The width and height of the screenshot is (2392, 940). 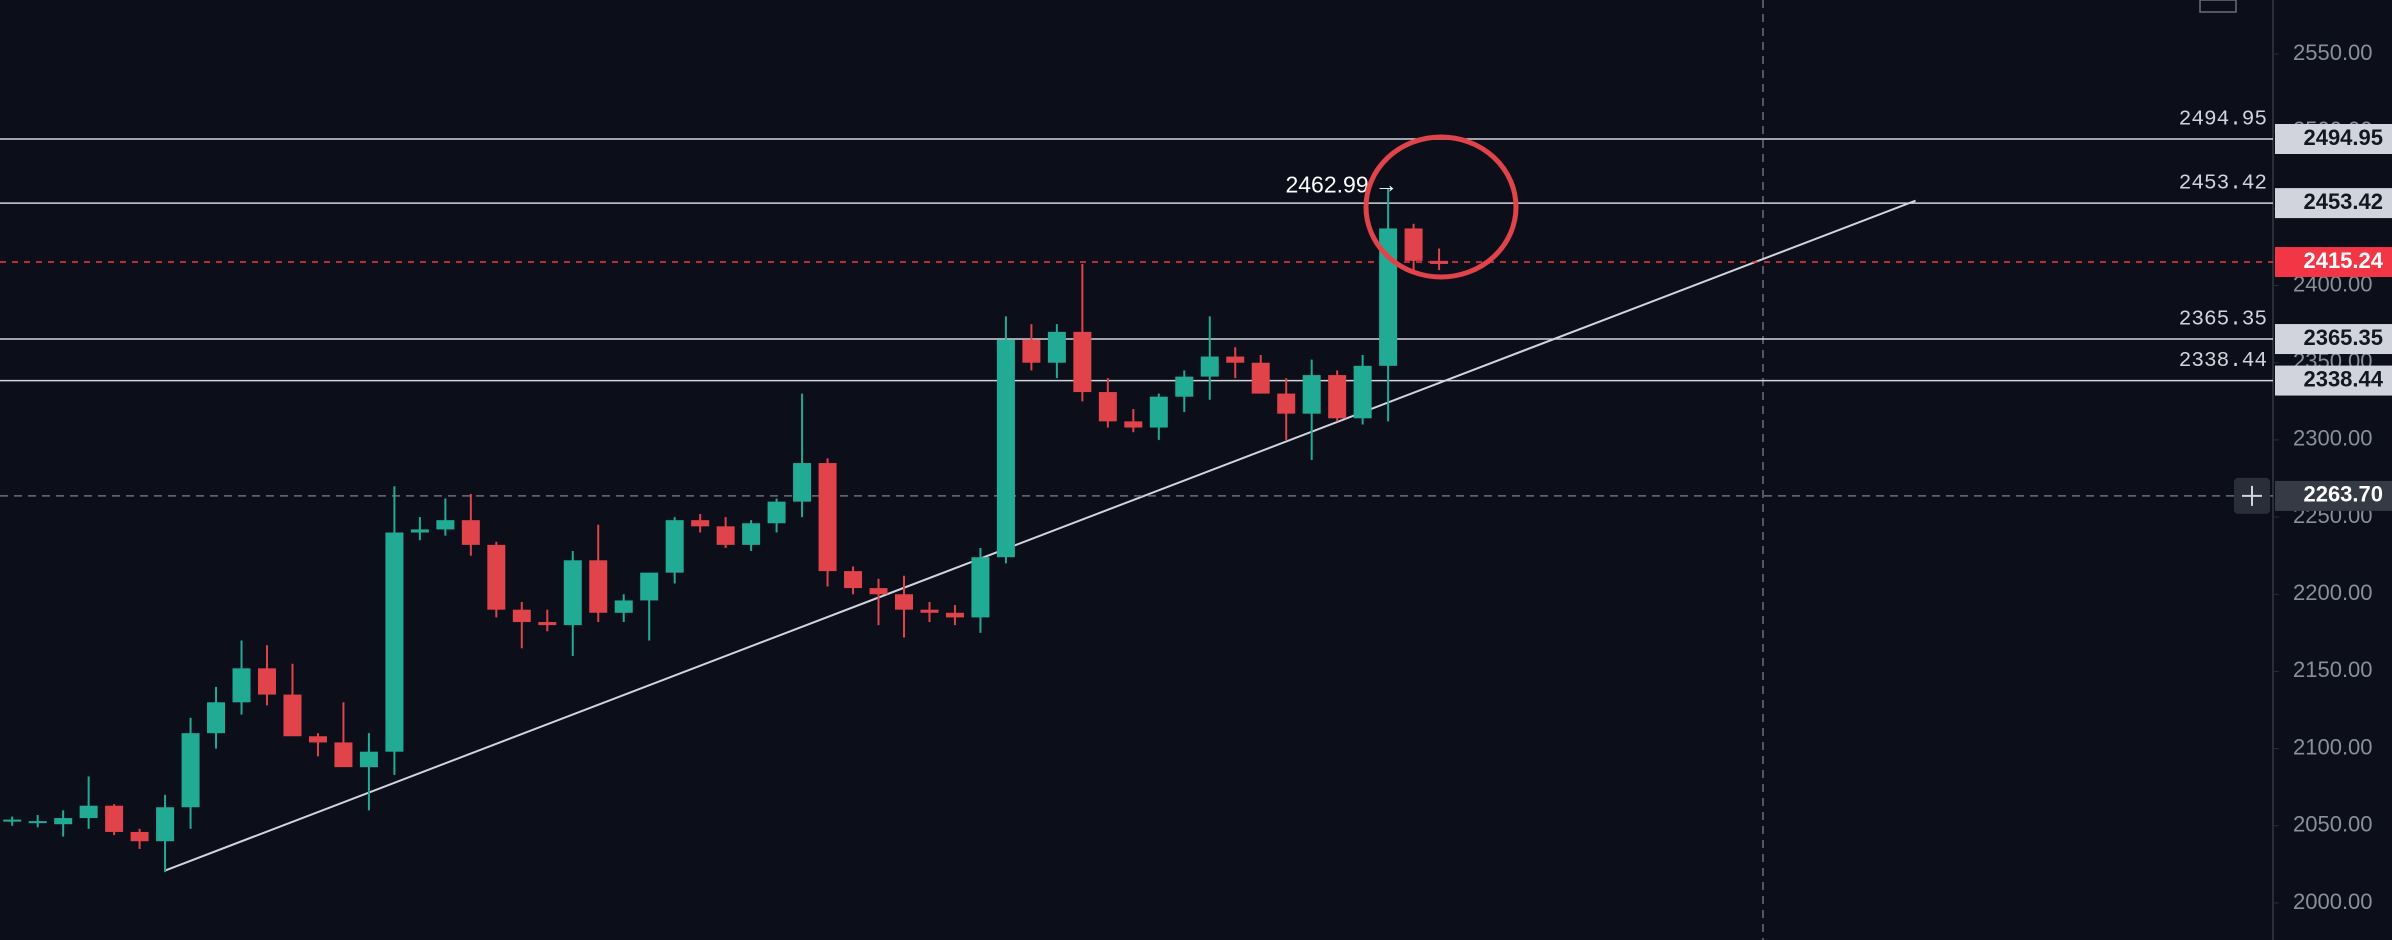 I want to click on toolbar-icon, so click(x=2218, y=6).